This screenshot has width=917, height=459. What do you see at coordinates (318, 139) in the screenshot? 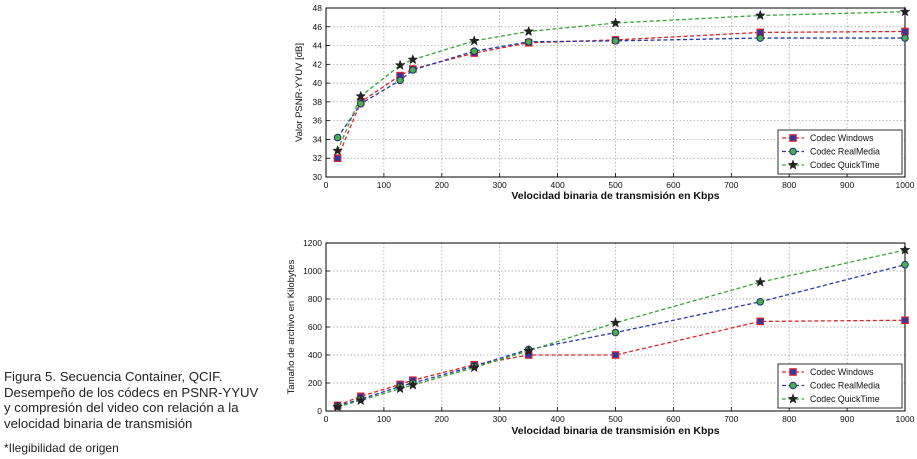
I see `y-tick-label: 34` at bounding box center [318, 139].